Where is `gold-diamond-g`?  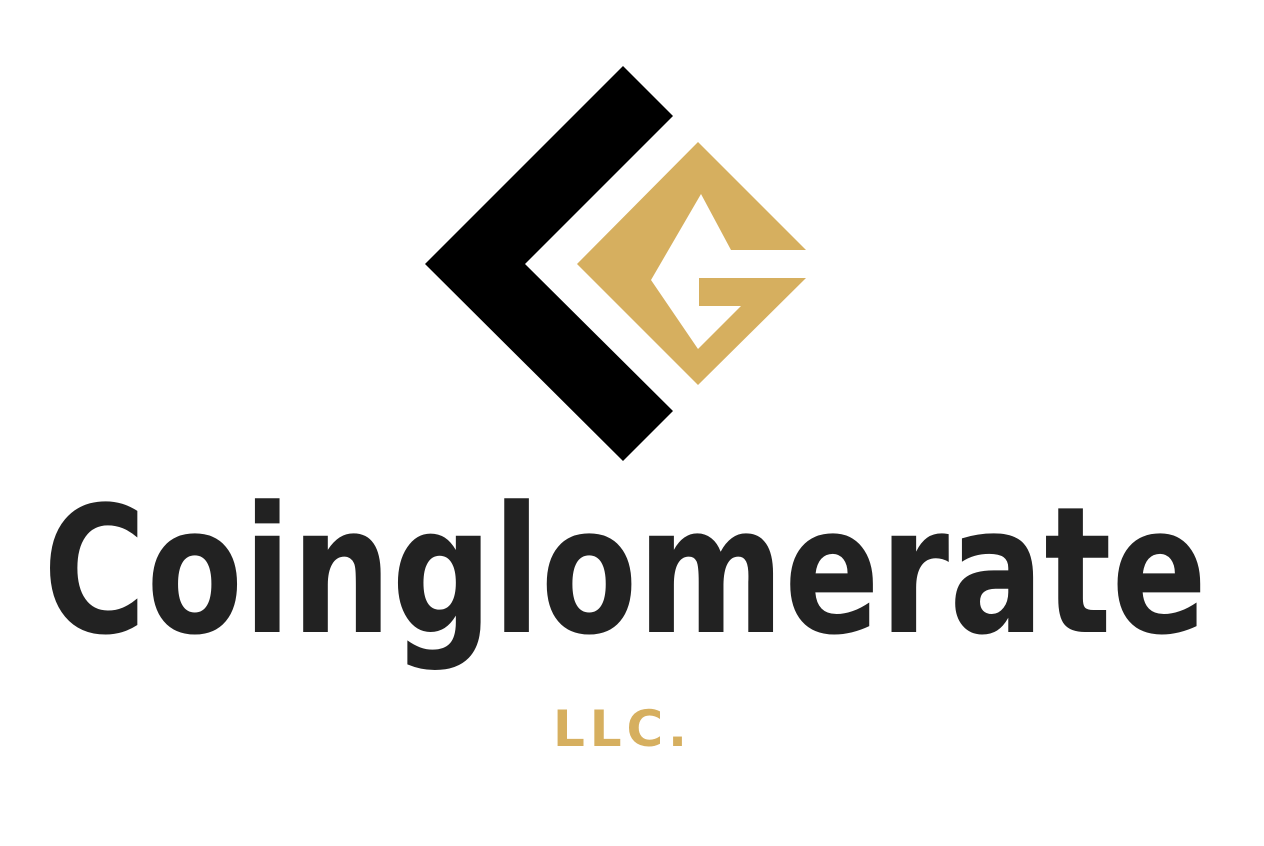 gold-diamond-g is located at coordinates (691, 263).